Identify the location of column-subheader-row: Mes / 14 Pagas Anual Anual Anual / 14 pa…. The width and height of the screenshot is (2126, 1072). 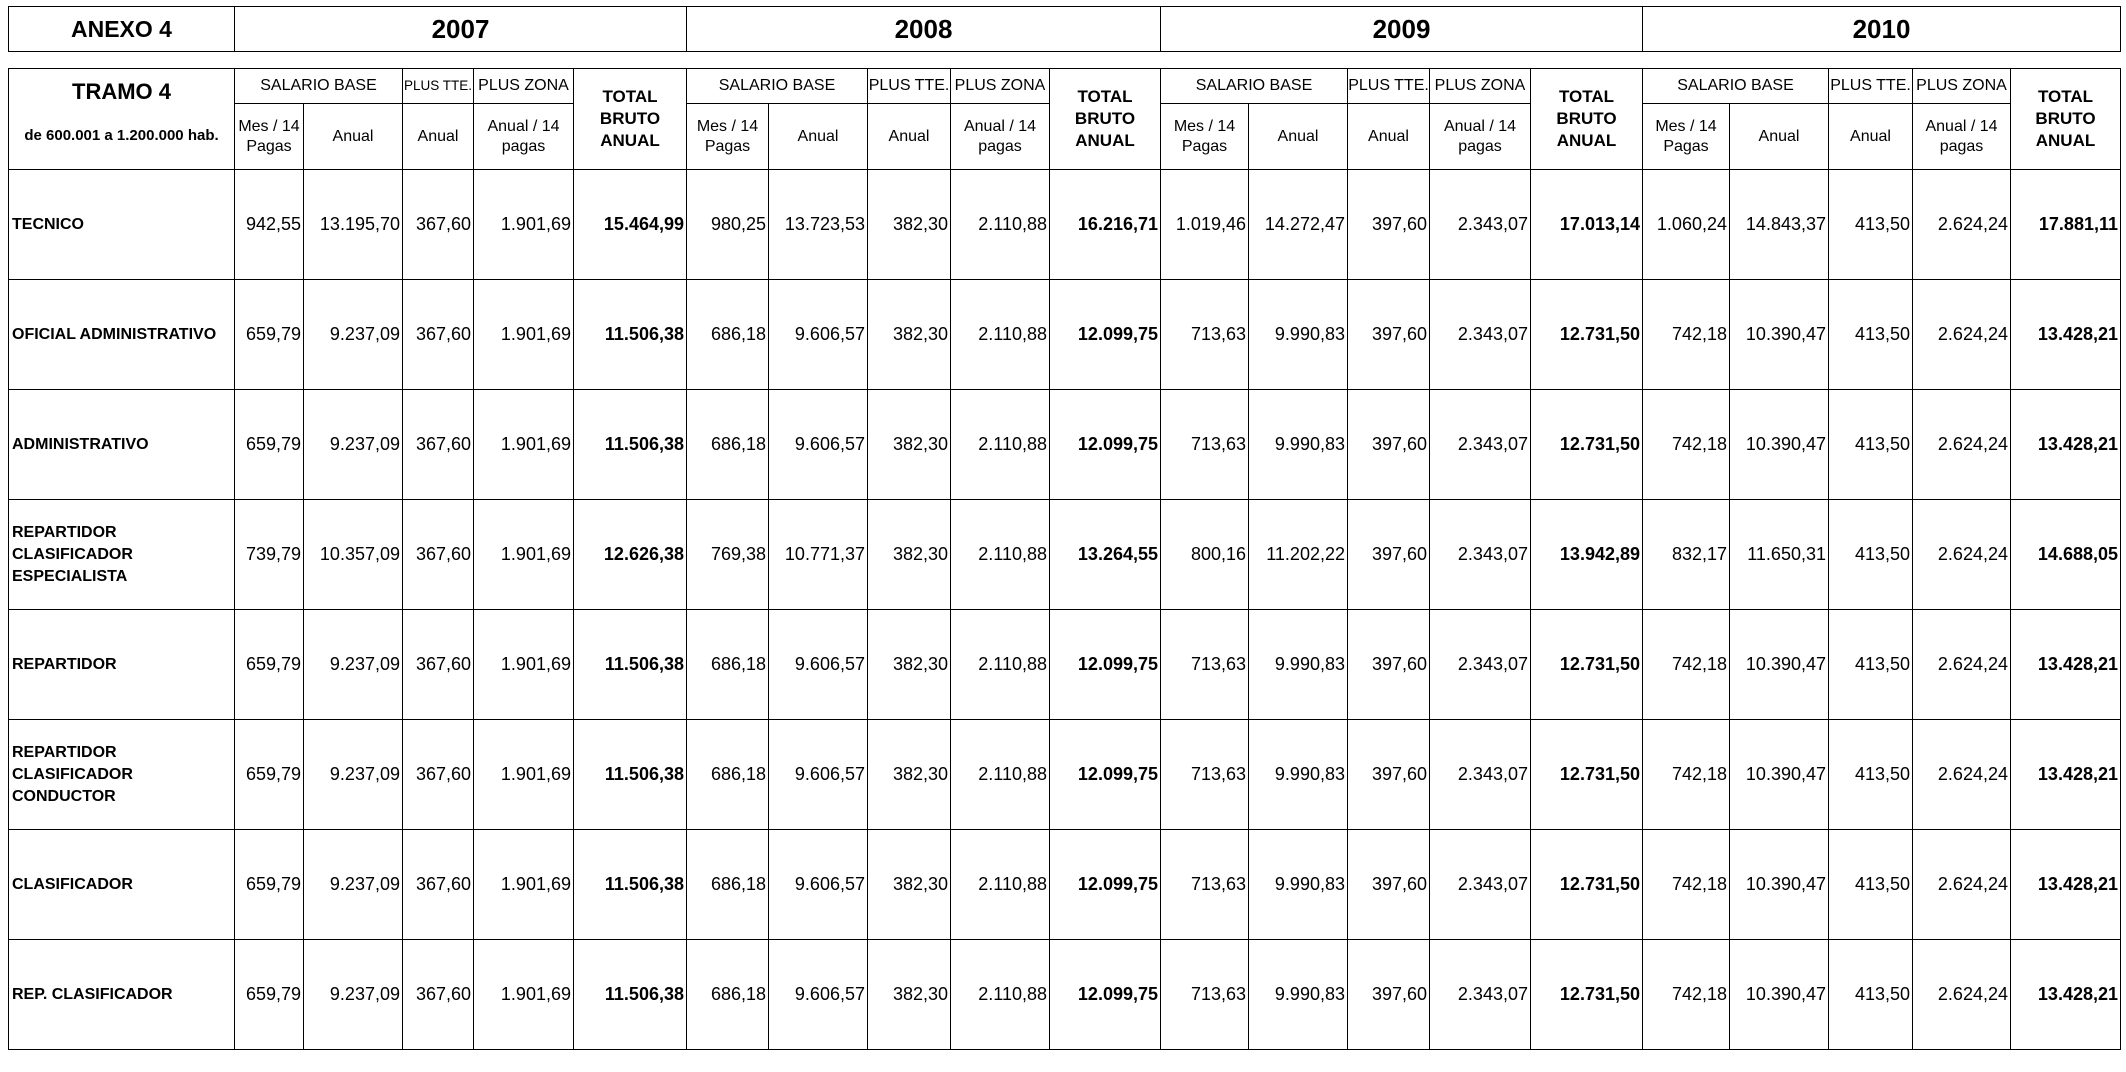
(1065, 136).